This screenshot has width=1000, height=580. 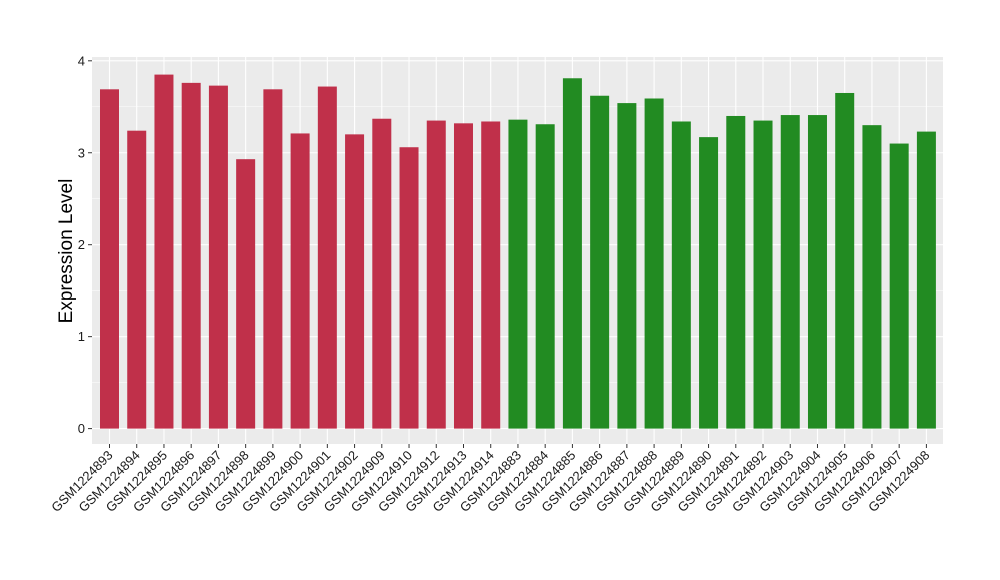 What do you see at coordinates (164, 251) in the screenshot?
I see `bar-GSM1224895` at bounding box center [164, 251].